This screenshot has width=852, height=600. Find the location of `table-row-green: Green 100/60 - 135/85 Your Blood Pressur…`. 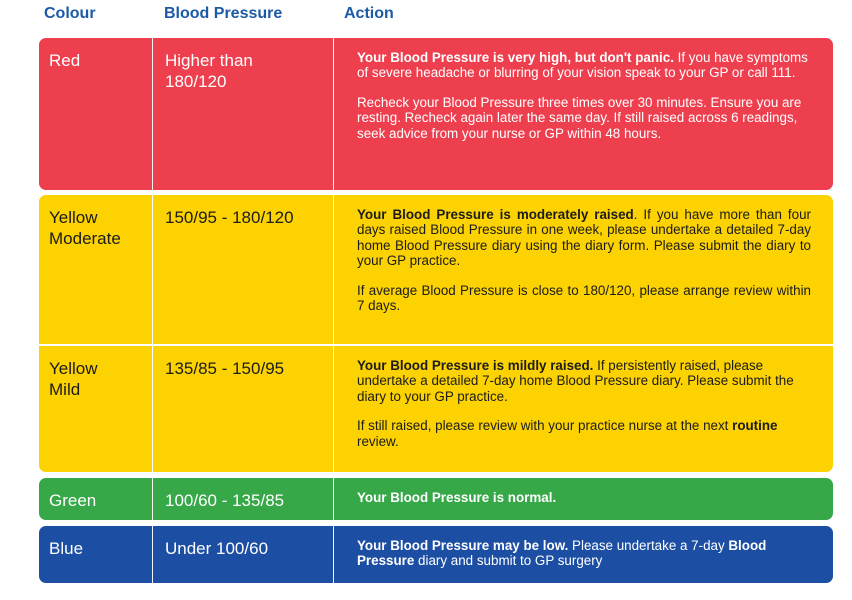

table-row-green: Green 100/60 - 135/85 Your Blood Pressur… is located at coordinates (436, 499).